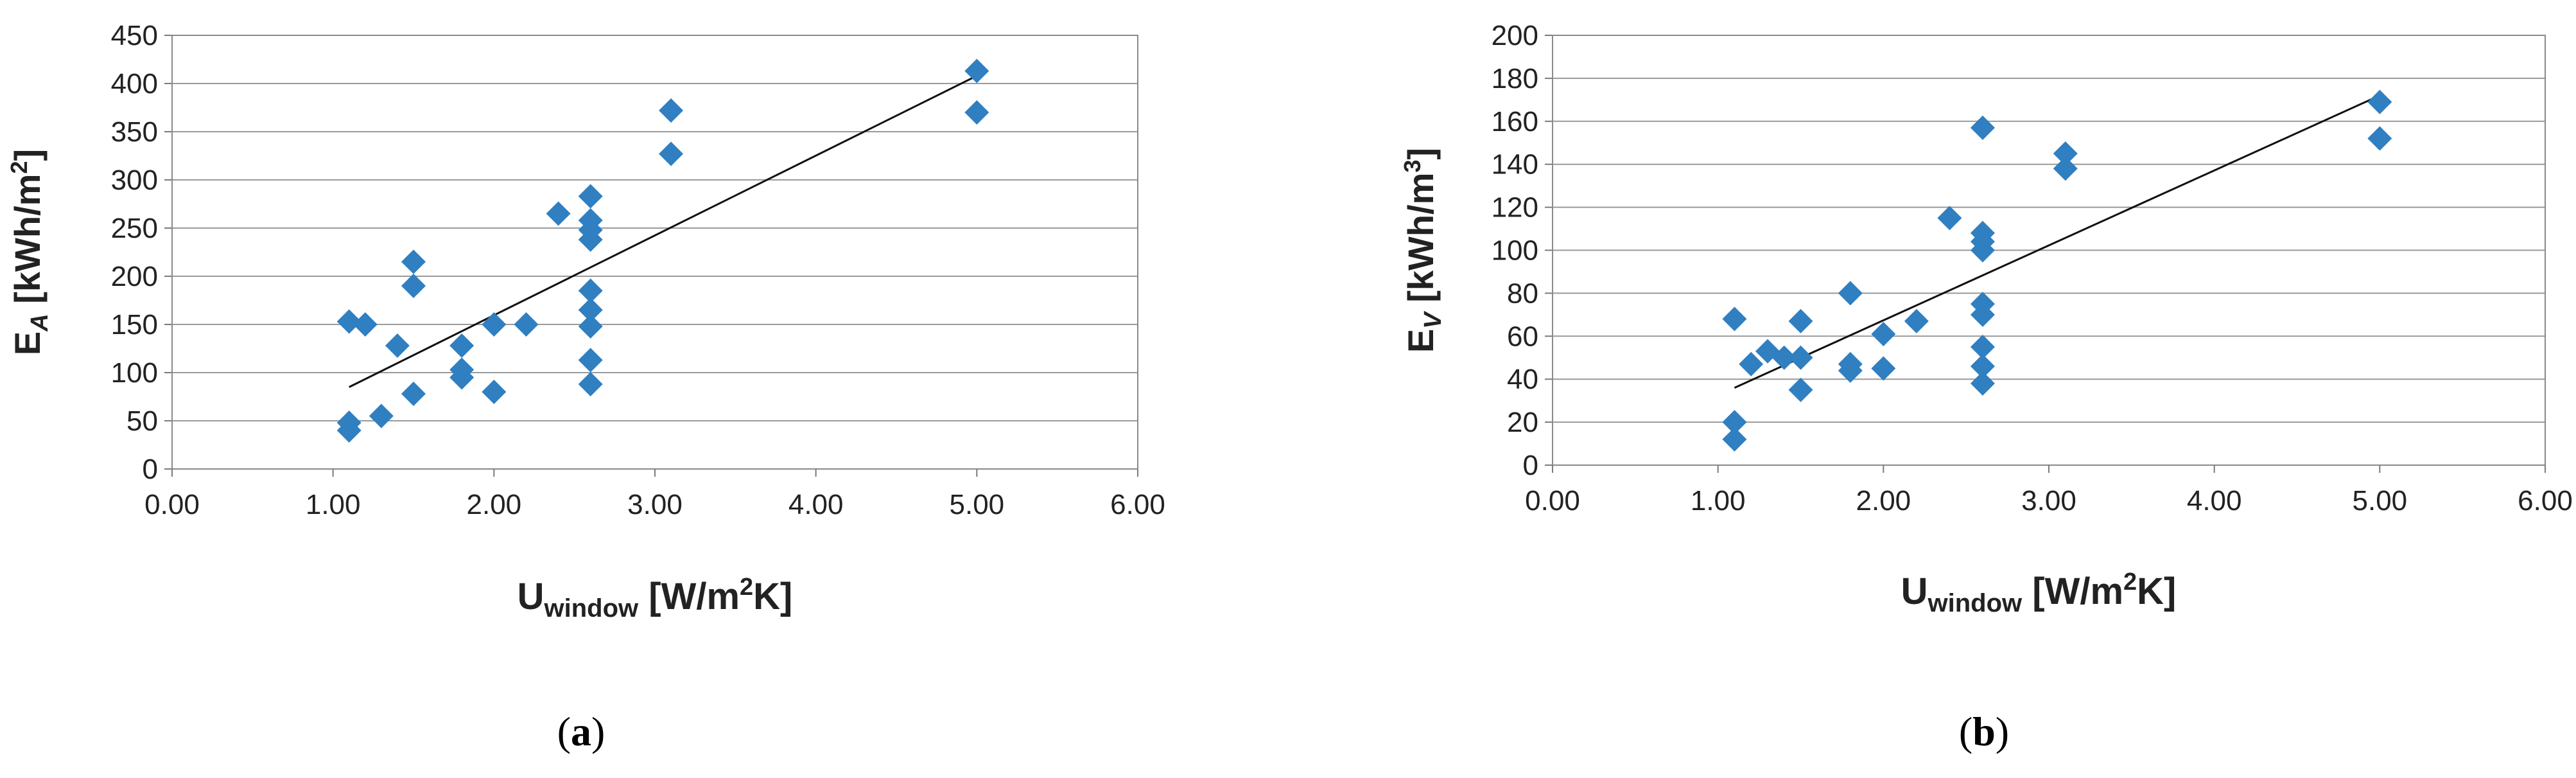  Describe the element at coordinates (134, 35) in the screenshot. I see `y-tick-label: 450` at that location.